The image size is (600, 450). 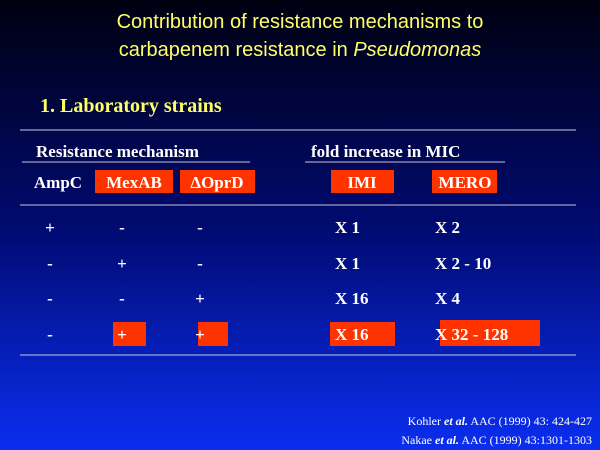 I want to click on column-header: IMI, so click(x=362, y=182).